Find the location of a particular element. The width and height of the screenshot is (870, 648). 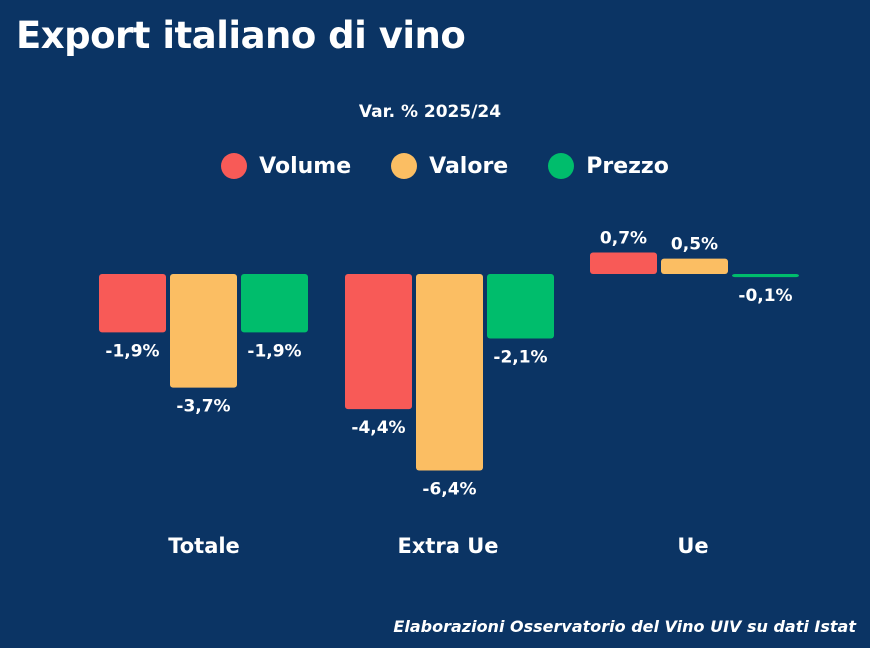

data-label-extra-ue-prezzo: -2,1% is located at coordinates (520, 357).